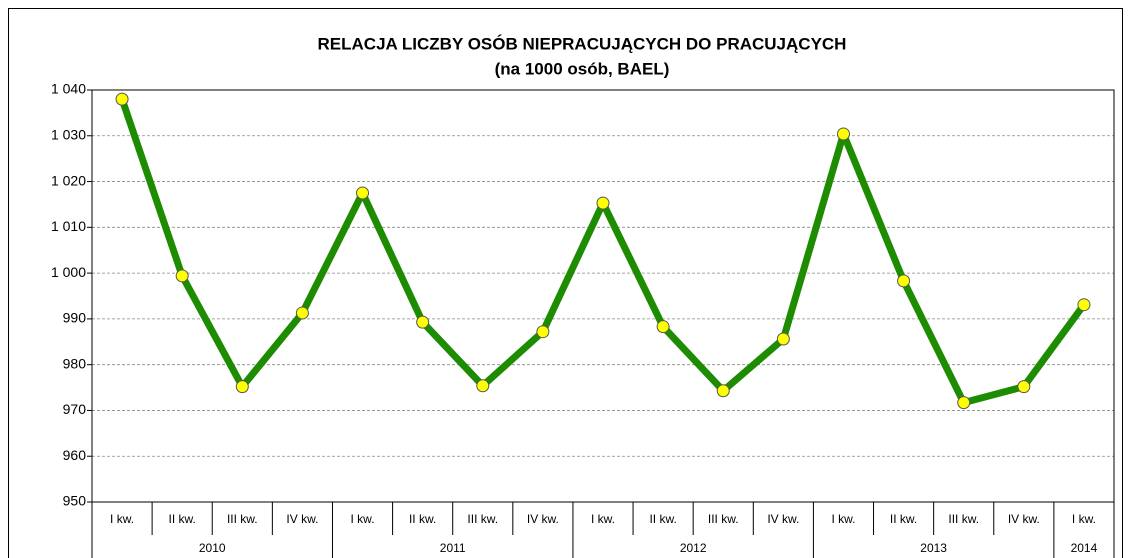 The image size is (1132, 558). Describe the element at coordinates (75, 363) in the screenshot. I see `y-tick-label: 980` at that location.